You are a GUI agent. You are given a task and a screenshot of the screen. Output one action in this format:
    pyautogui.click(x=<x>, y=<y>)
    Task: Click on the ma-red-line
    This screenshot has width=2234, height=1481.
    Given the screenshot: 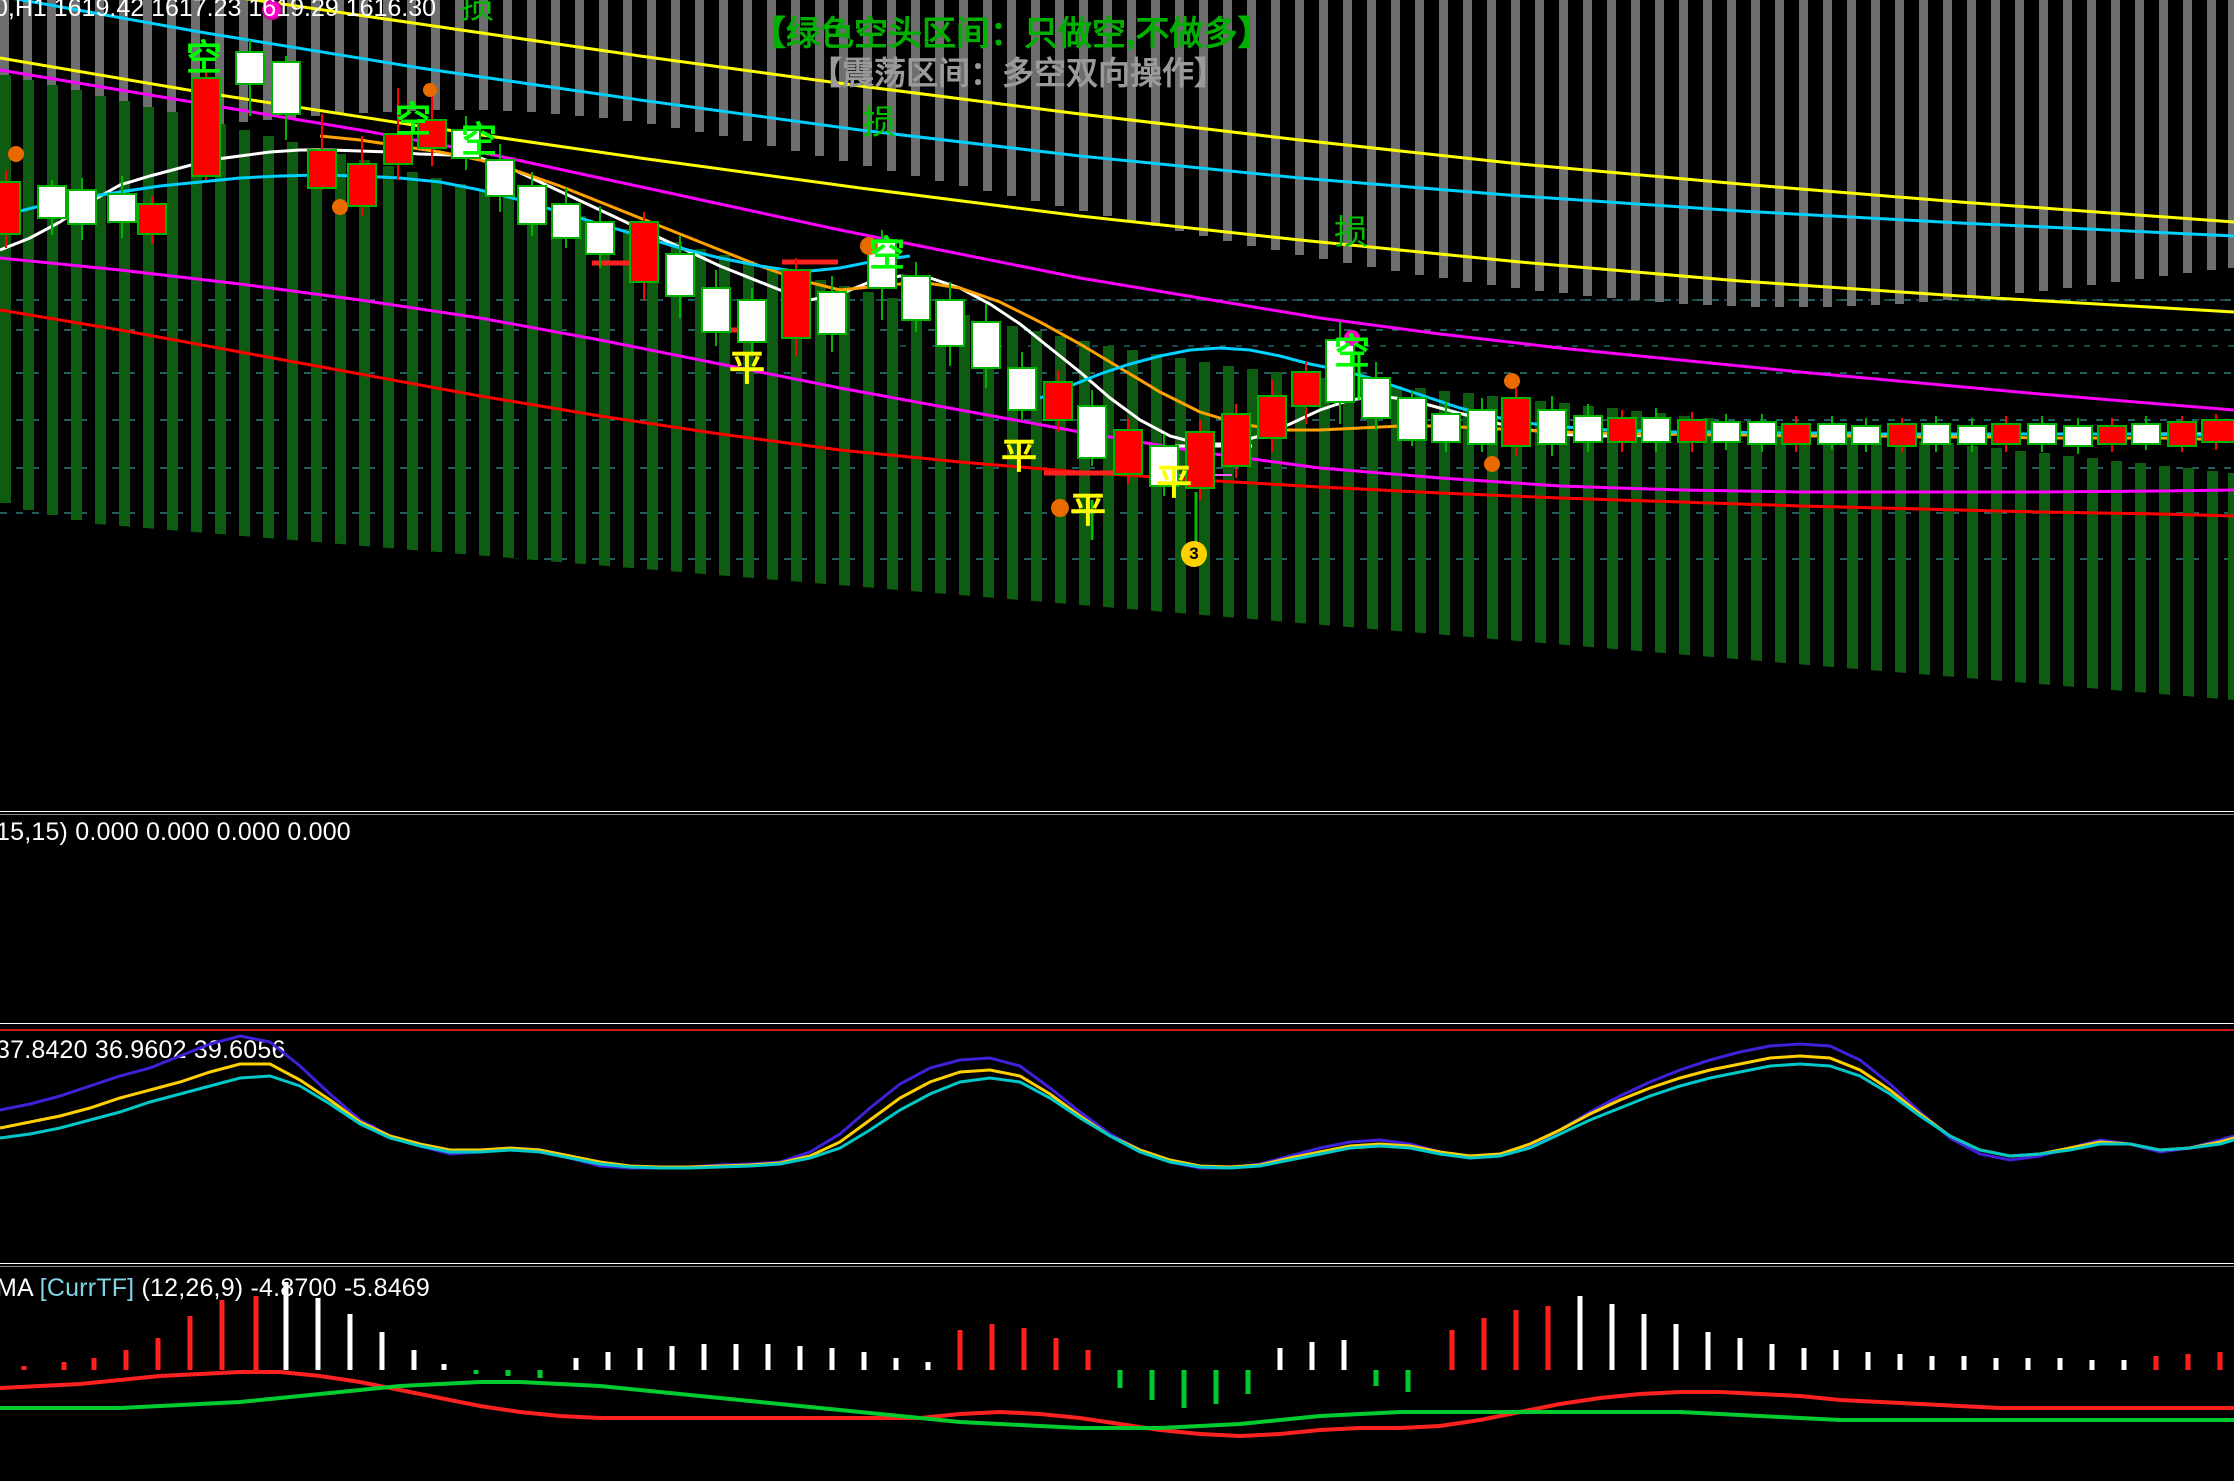 What is the action you would take?
    pyautogui.click(x=1117, y=413)
    